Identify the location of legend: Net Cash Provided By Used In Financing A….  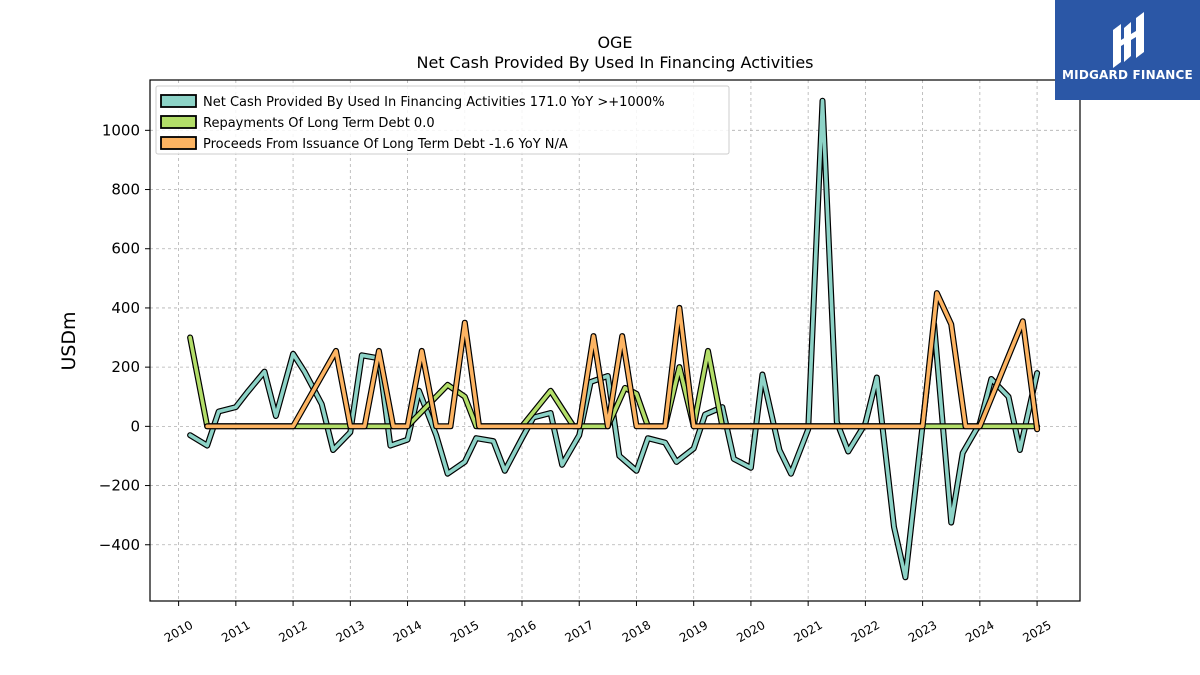
(442, 120).